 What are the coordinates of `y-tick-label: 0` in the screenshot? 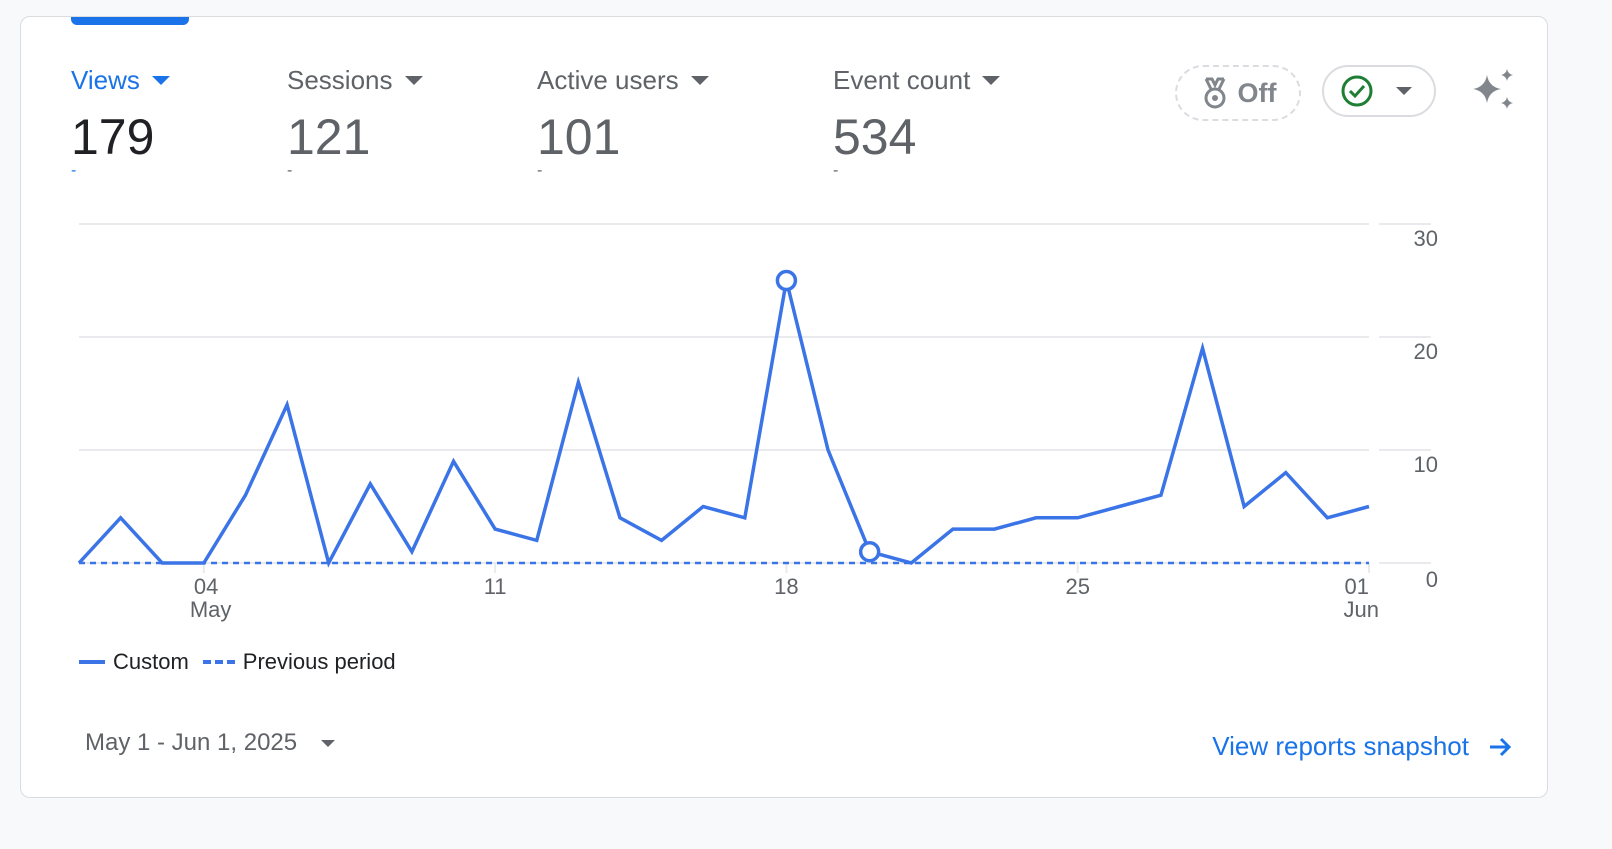 It's located at (1432, 579).